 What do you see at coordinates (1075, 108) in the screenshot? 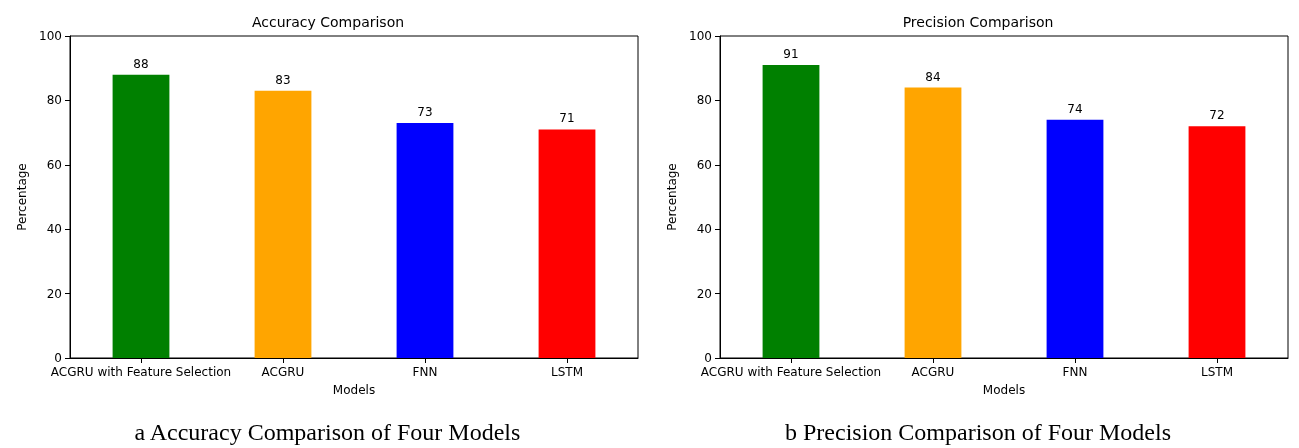
I see `data-label: 74` at bounding box center [1075, 108].